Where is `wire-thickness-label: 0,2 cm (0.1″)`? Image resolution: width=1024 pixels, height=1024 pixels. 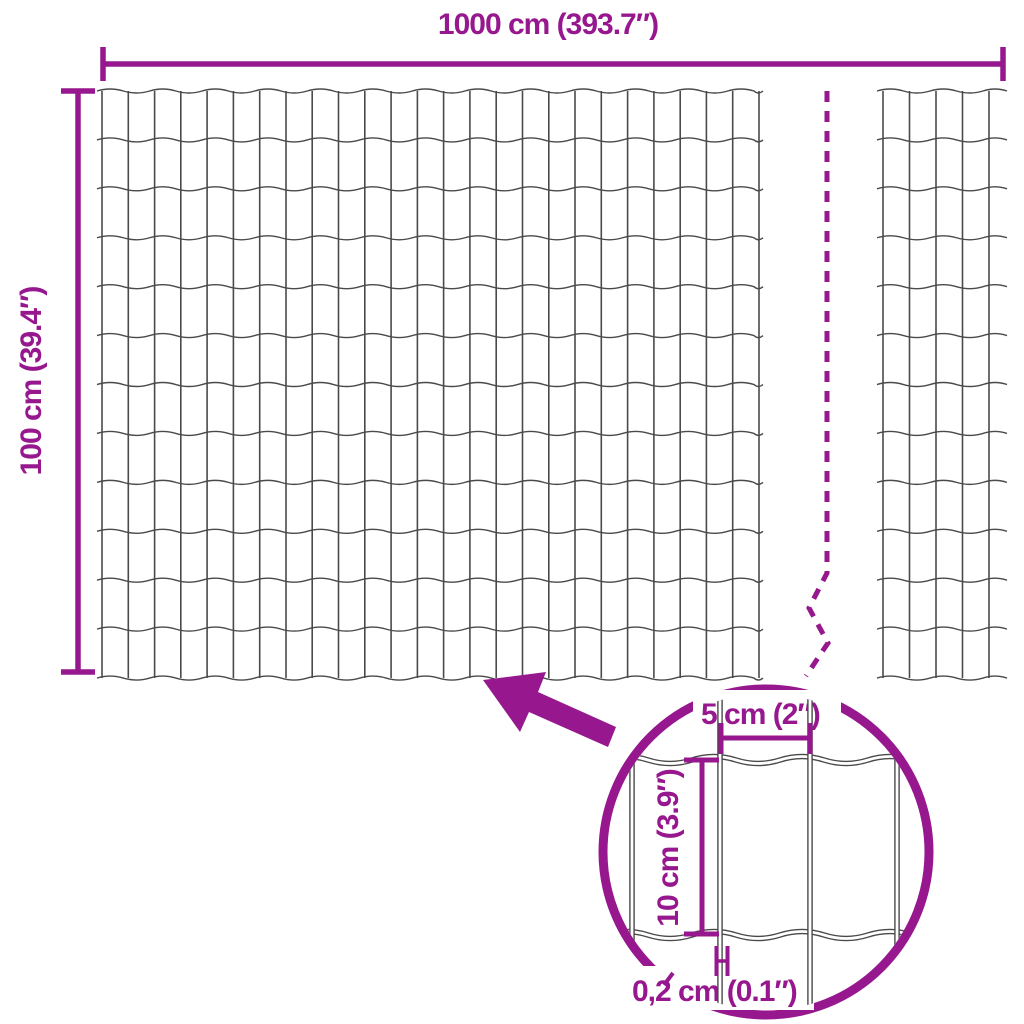
wire-thickness-label: 0,2 cm (0.1″) is located at coordinates (714, 991).